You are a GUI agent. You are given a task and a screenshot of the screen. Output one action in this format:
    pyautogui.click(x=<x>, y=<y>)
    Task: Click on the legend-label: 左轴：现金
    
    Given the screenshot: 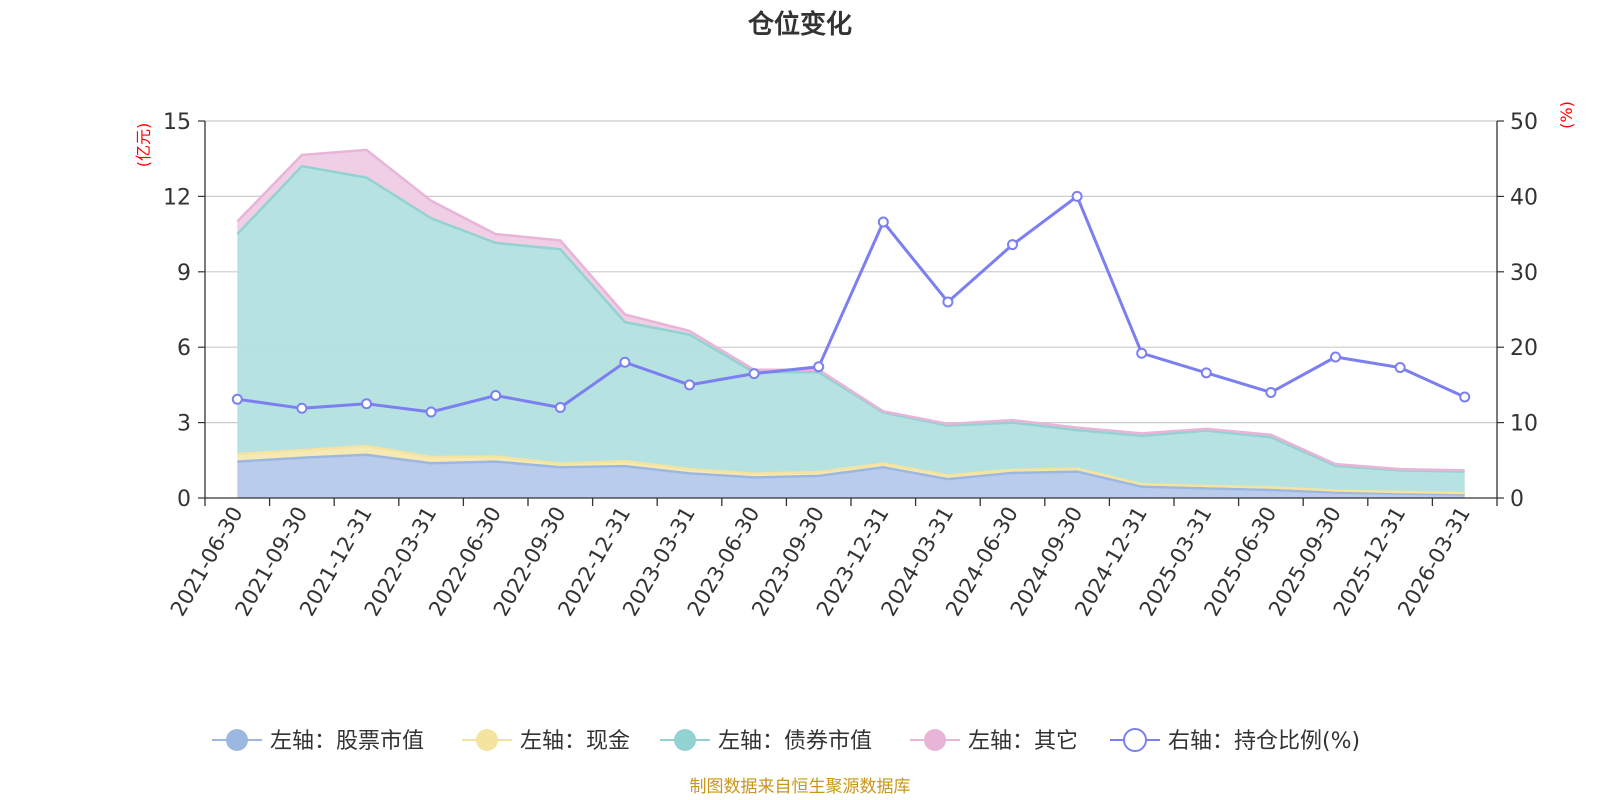 What is the action you would take?
    pyautogui.click(x=575, y=741)
    